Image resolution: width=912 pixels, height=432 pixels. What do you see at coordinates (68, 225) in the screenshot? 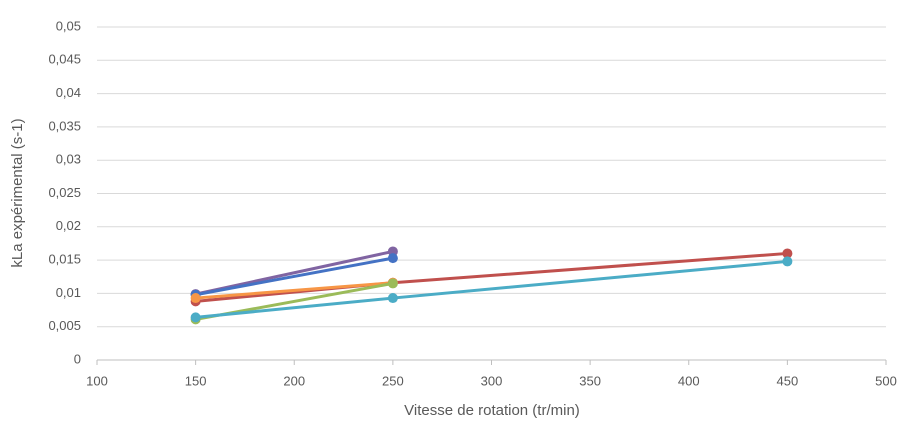
I see `y-tick-label: 0,02` at bounding box center [68, 225].